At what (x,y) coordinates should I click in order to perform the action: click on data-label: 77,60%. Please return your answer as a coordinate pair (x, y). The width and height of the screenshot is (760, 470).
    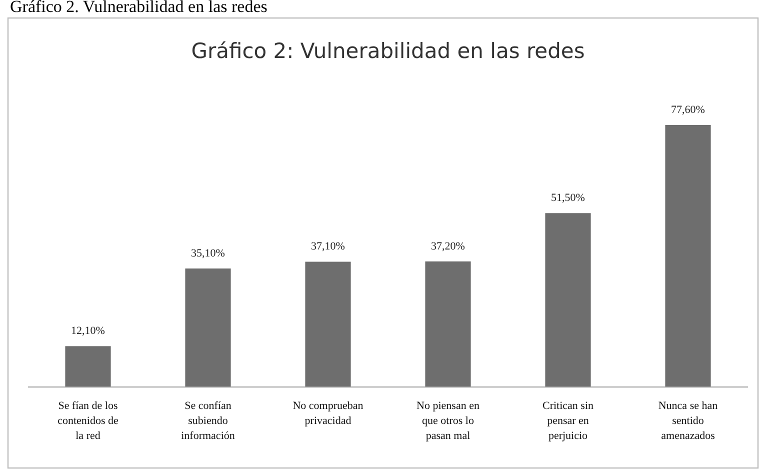
    Looking at the image, I should click on (688, 110).